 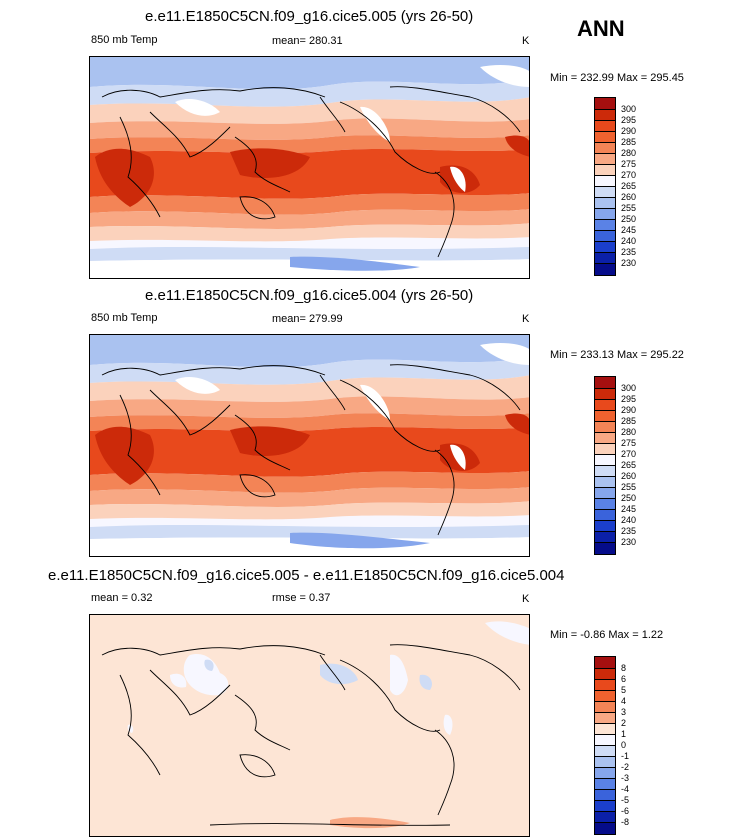 I want to click on panel-3-units-label: K, so click(x=526, y=599).